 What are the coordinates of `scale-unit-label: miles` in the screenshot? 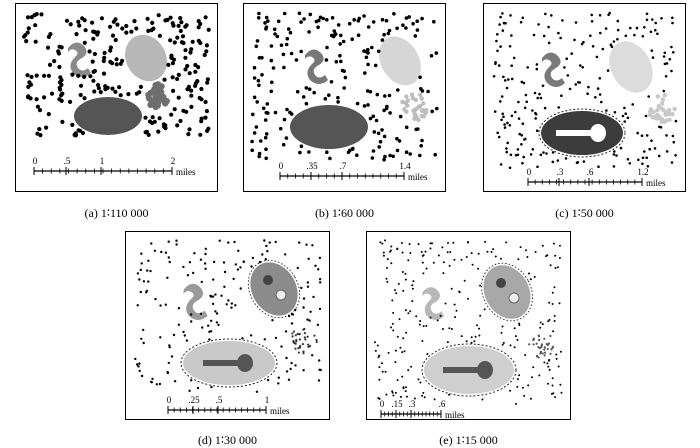 It's located at (656, 183).